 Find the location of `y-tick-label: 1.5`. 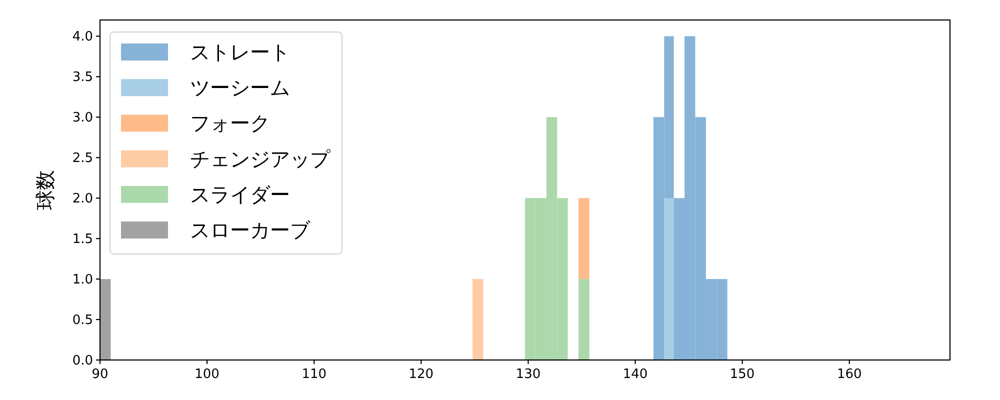

y-tick-label: 1.5 is located at coordinates (82, 240).